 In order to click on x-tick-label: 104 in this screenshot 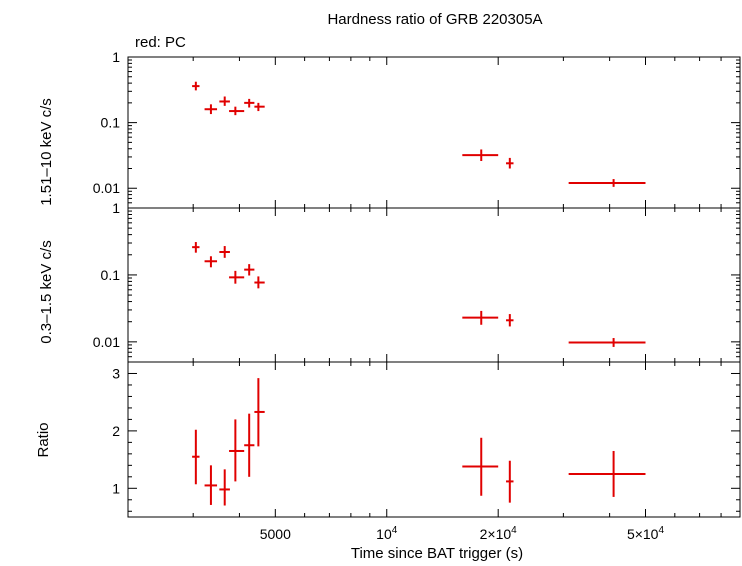, I will do `click(387, 533)`.